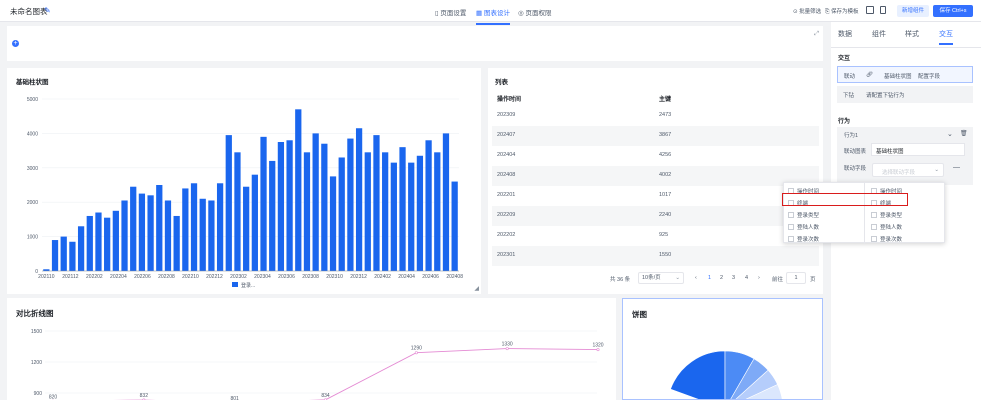 The height and width of the screenshot is (400, 981). I want to click on interaction-section-title: 交互, so click(844, 59).